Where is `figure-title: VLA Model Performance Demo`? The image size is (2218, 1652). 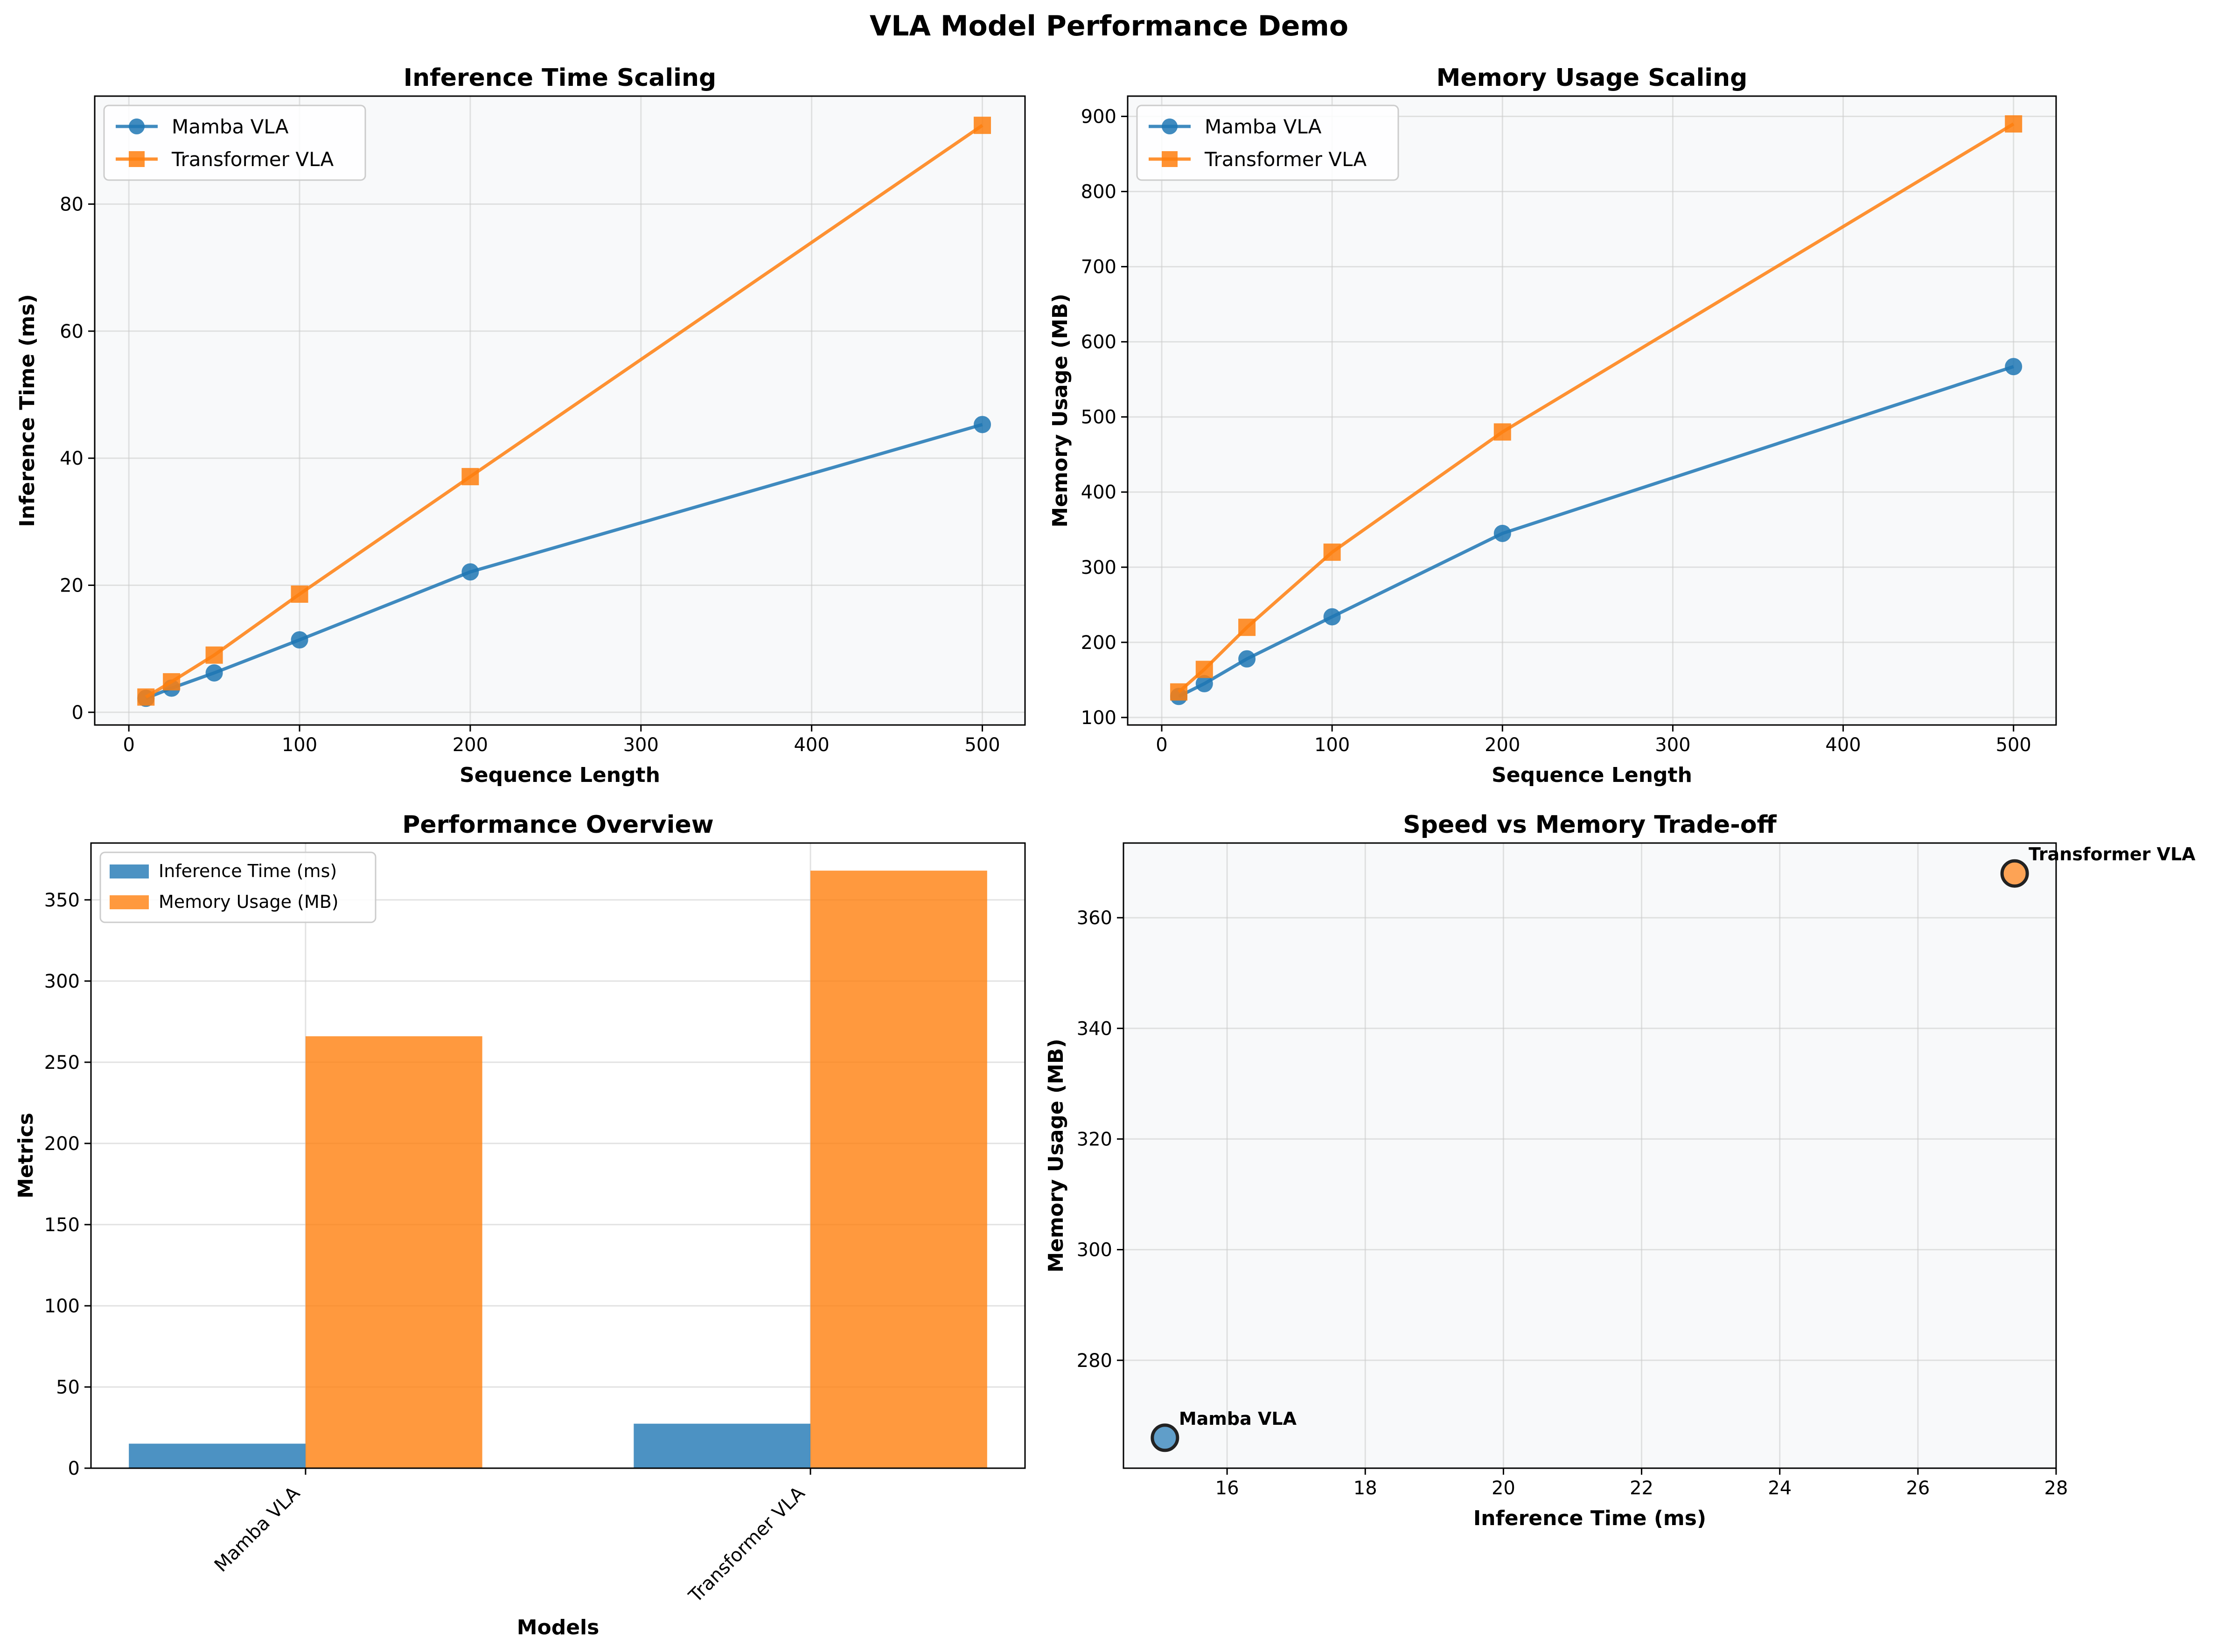 figure-title: VLA Model Performance Demo is located at coordinates (1109, 26).